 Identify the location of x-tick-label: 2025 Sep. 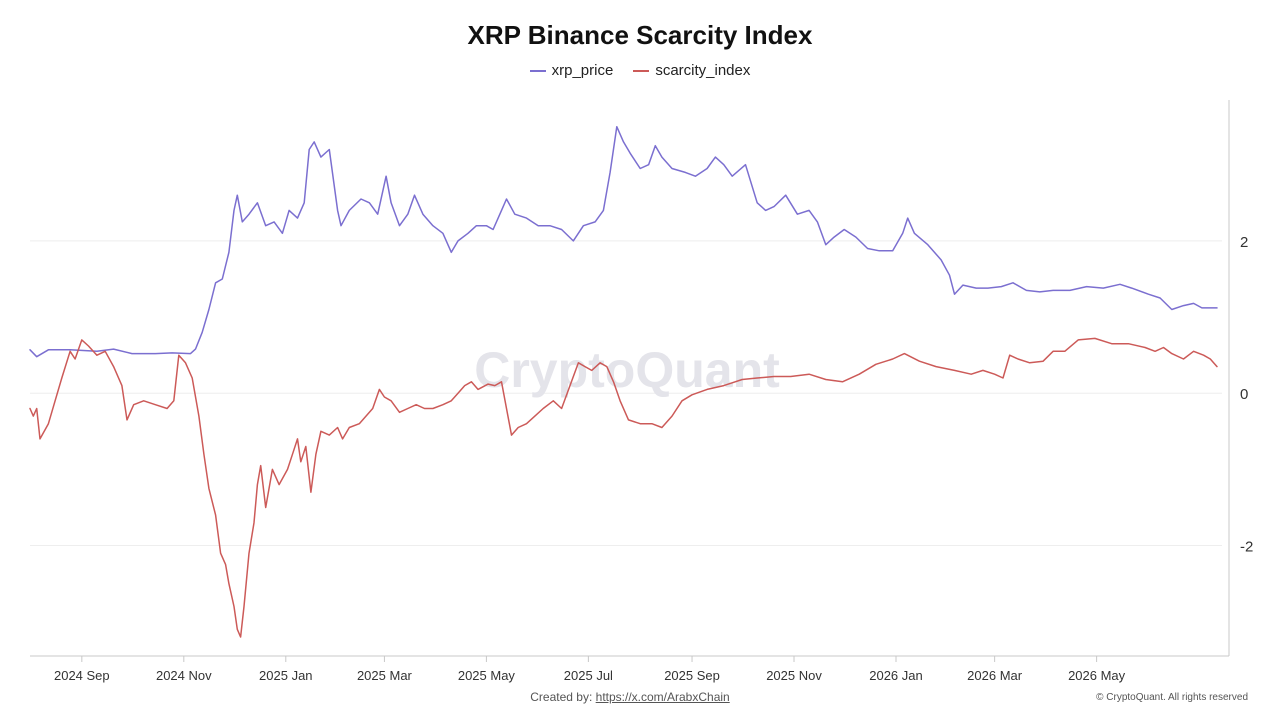
(692, 675).